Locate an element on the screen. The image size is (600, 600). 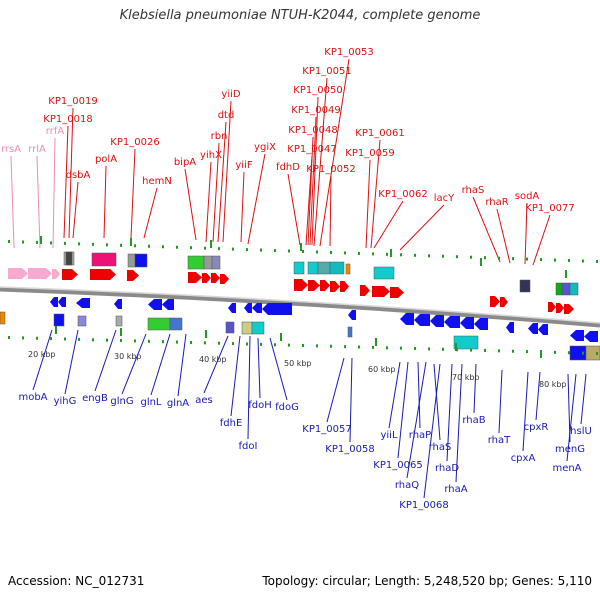
scale-tick-label: 50 kbp is located at coordinates (298, 363).